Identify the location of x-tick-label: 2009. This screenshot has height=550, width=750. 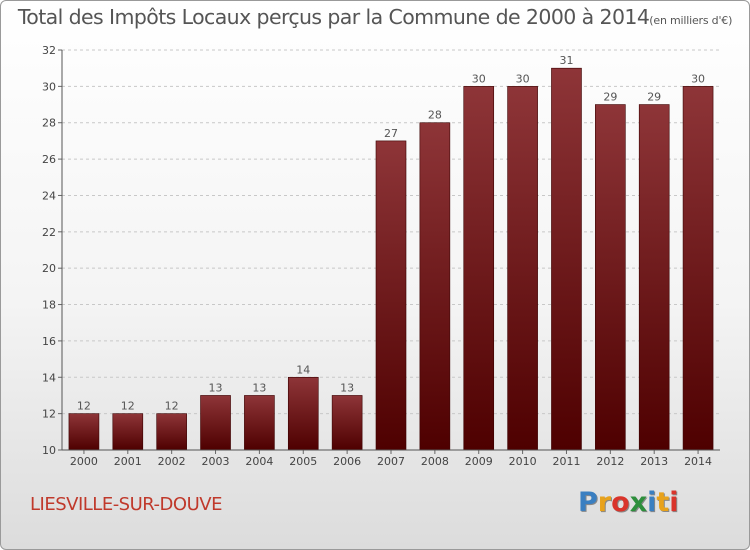
(479, 461).